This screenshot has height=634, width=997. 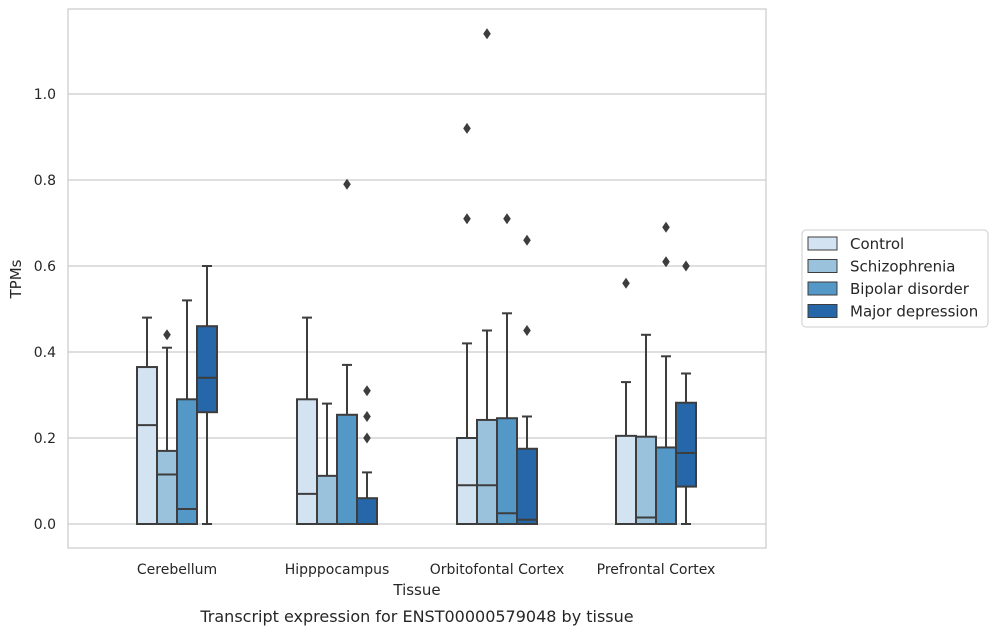 What do you see at coordinates (877, 244) in the screenshot?
I see `legend-label: Control` at bounding box center [877, 244].